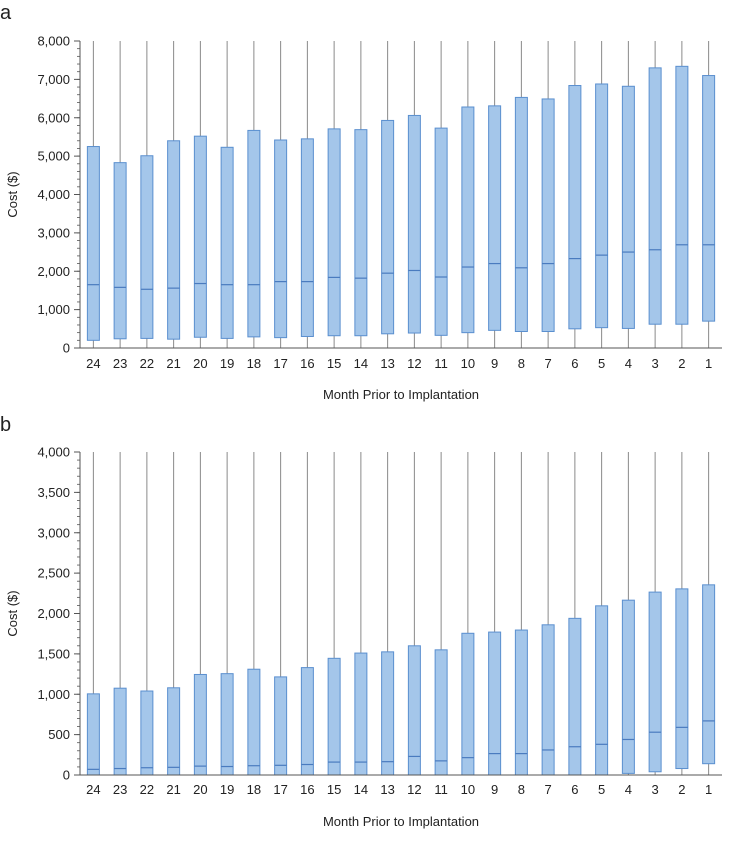 This screenshot has width=753, height=841. I want to click on panel-a-x-tick-label: 21, so click(173, 363).